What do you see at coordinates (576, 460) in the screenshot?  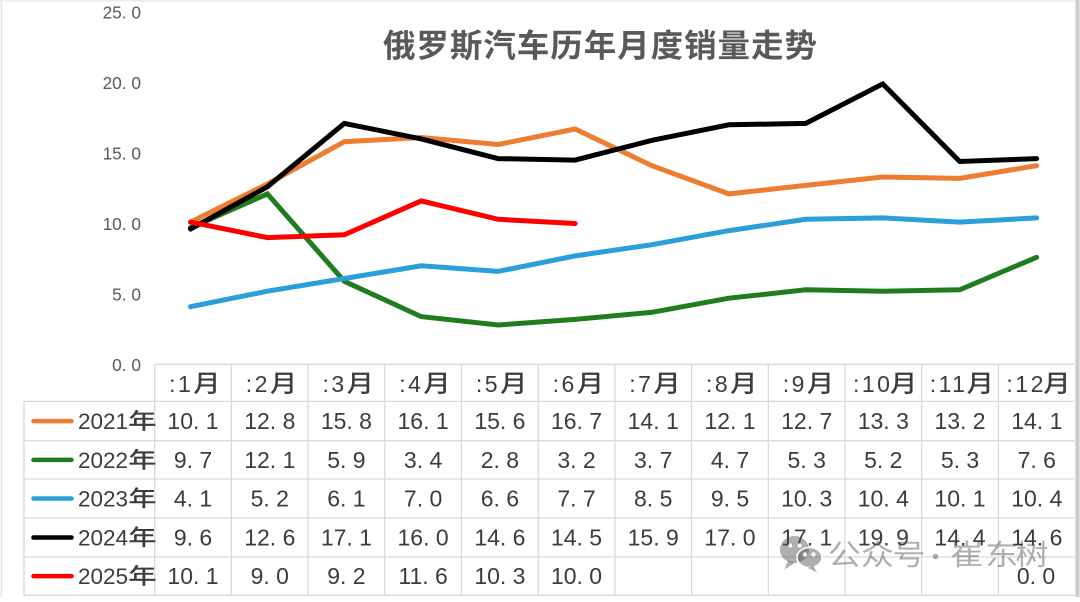 I see `svg-text: 3. 2` at bounding box center [576, 460].